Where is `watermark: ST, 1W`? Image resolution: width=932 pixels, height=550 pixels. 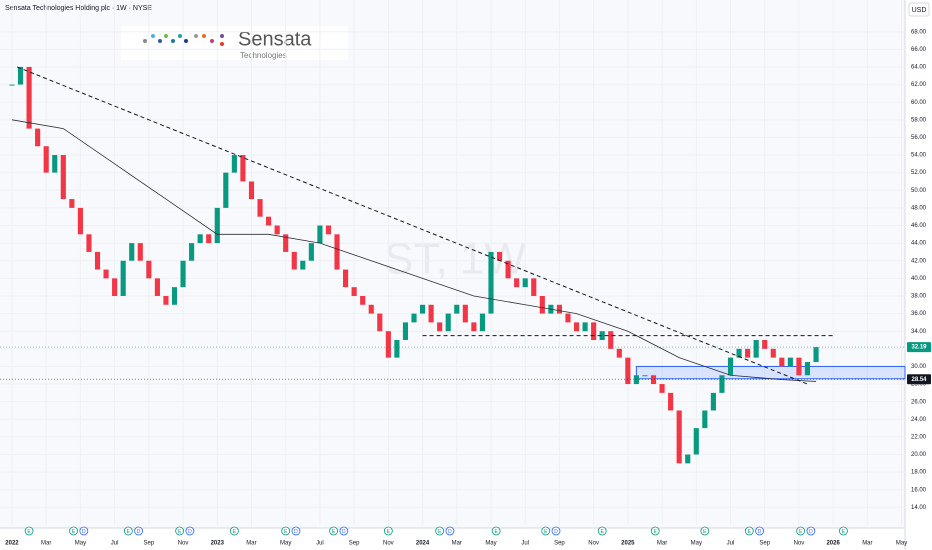
watermark: ST, 1W is located at coordinates (455, 259).